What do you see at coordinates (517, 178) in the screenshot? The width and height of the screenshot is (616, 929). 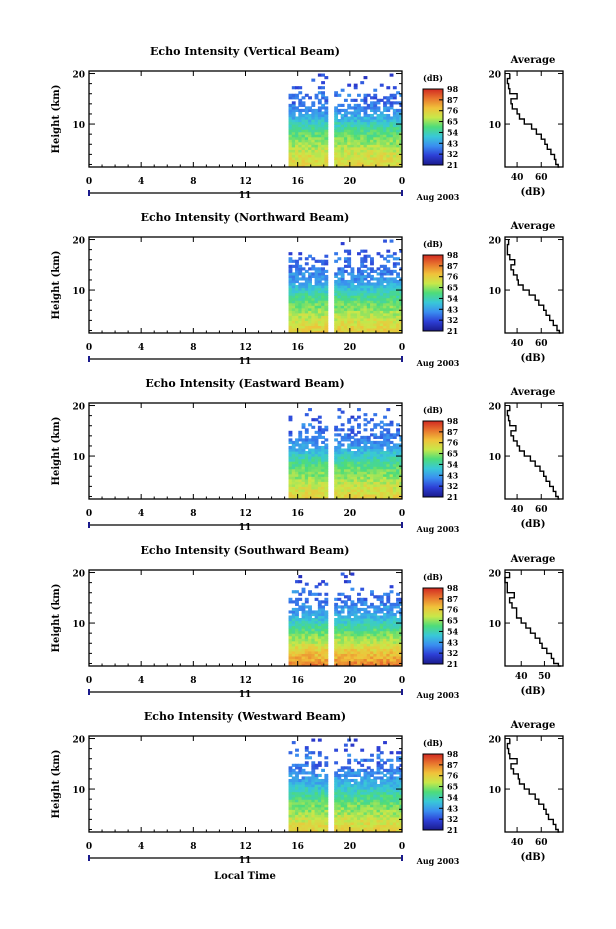 I see `average-x-tick-label: 40` at bounding box center [517, 178].